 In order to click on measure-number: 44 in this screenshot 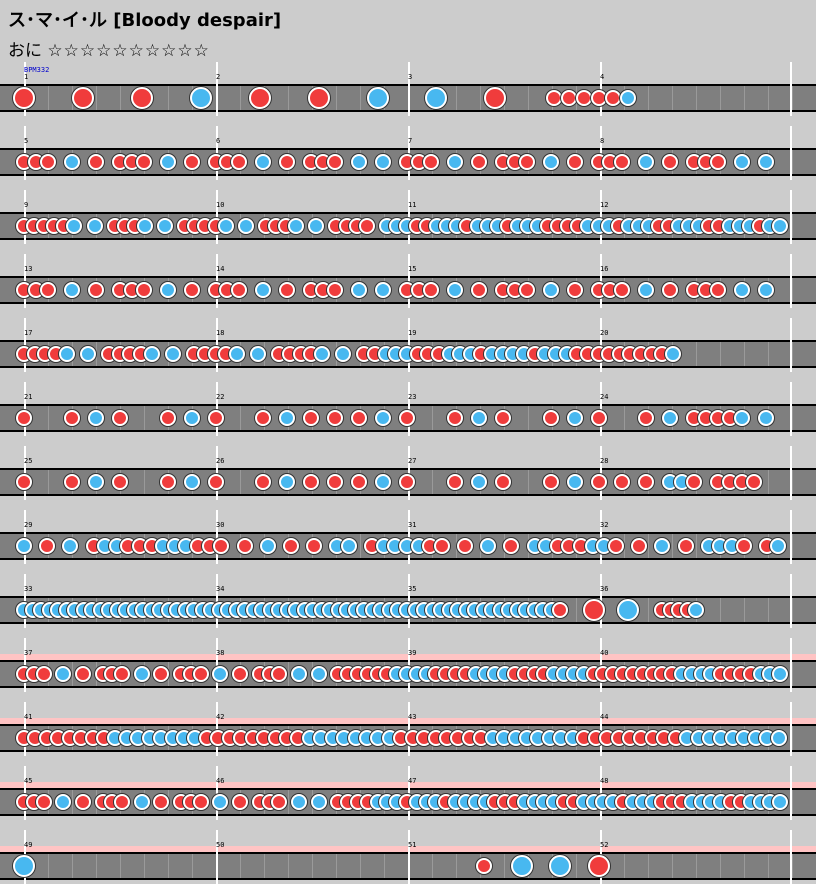, I will do `click(604, 717)`.